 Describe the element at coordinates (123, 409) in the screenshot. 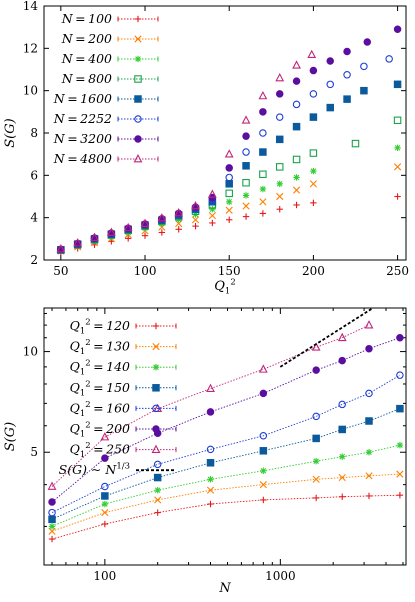

I see `legend-entry: Q12 = 160` at that location.